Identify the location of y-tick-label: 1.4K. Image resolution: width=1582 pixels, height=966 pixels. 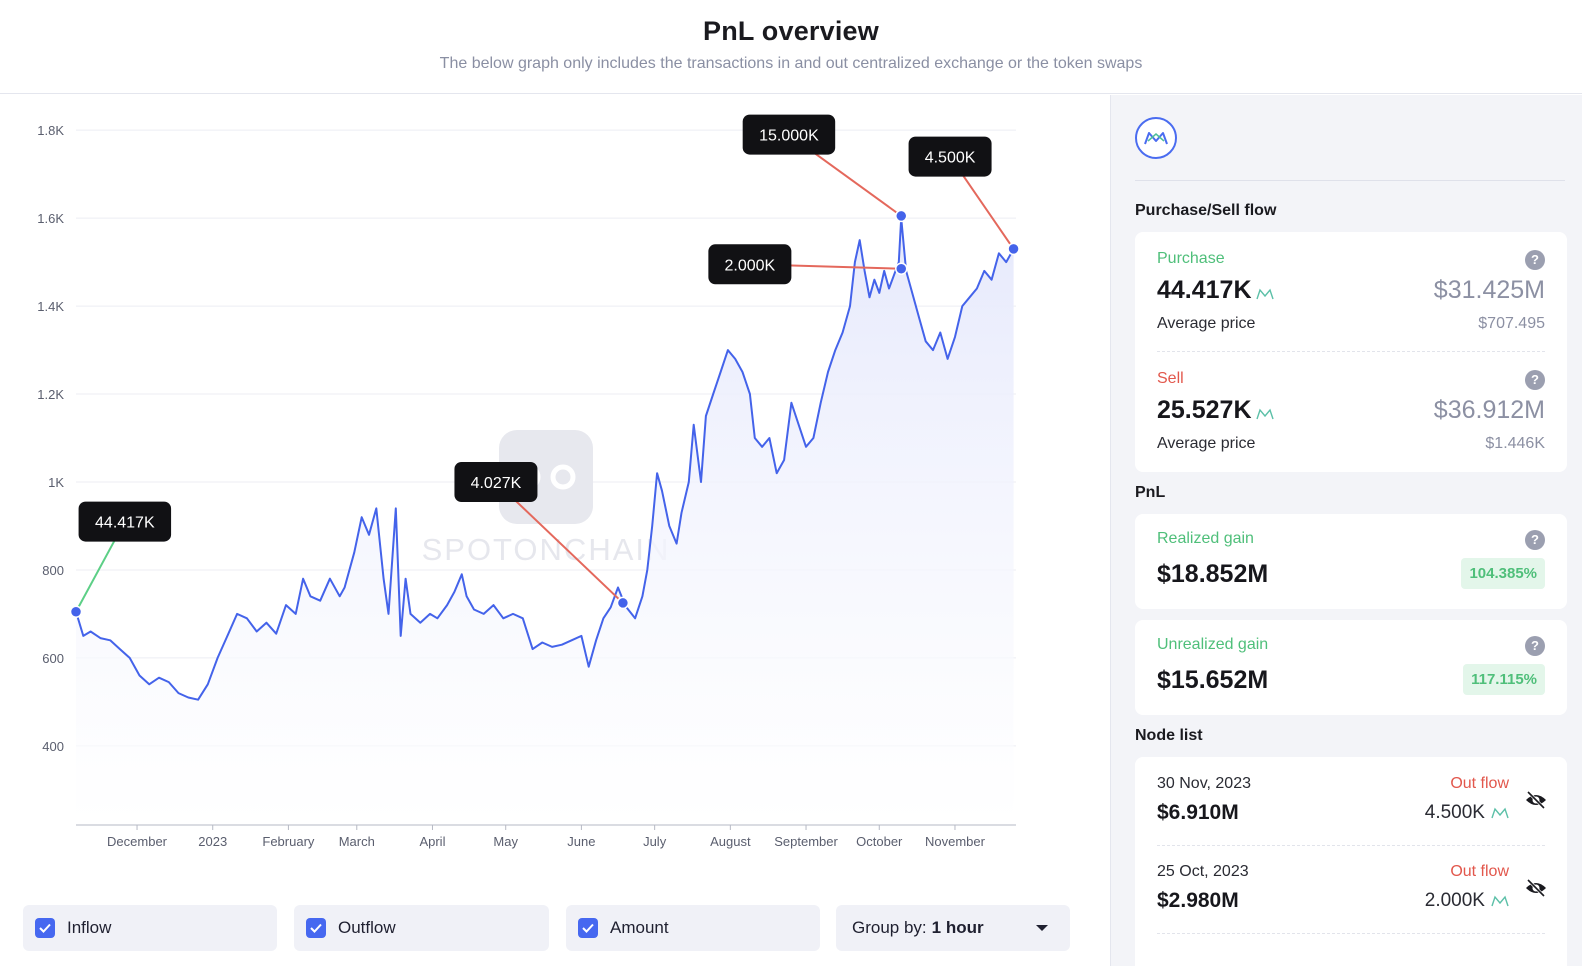
(50, 306).